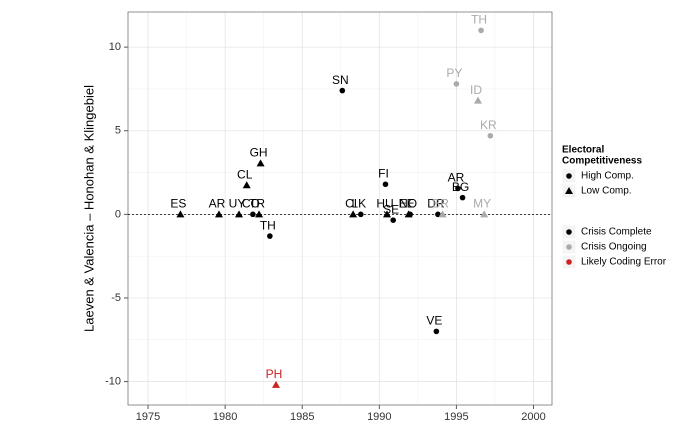  I want to click on legend-label: Crisis Ongoing, so click(614, 247).